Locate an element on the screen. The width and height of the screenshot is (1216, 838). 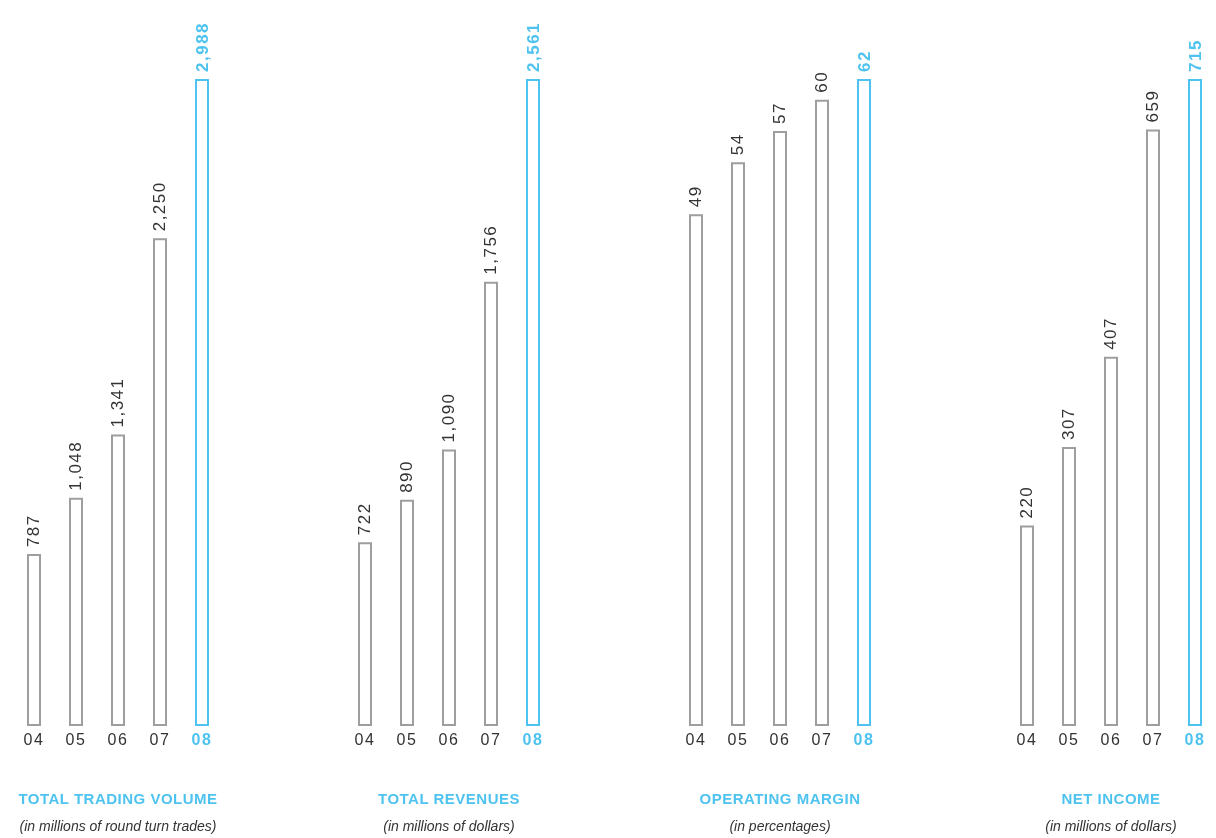
data-label: 722 is located at coordinates (365, 519).